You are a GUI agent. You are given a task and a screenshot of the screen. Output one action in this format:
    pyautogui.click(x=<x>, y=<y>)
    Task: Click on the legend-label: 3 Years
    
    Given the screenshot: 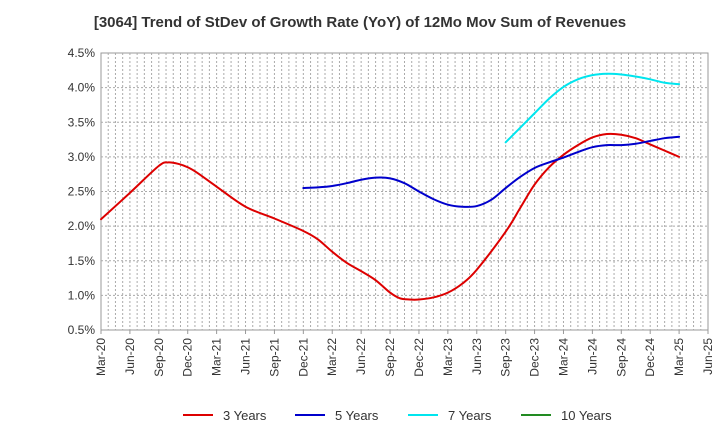 What is the action you would take?
    pyautogui.click(x=245, y=415)
    